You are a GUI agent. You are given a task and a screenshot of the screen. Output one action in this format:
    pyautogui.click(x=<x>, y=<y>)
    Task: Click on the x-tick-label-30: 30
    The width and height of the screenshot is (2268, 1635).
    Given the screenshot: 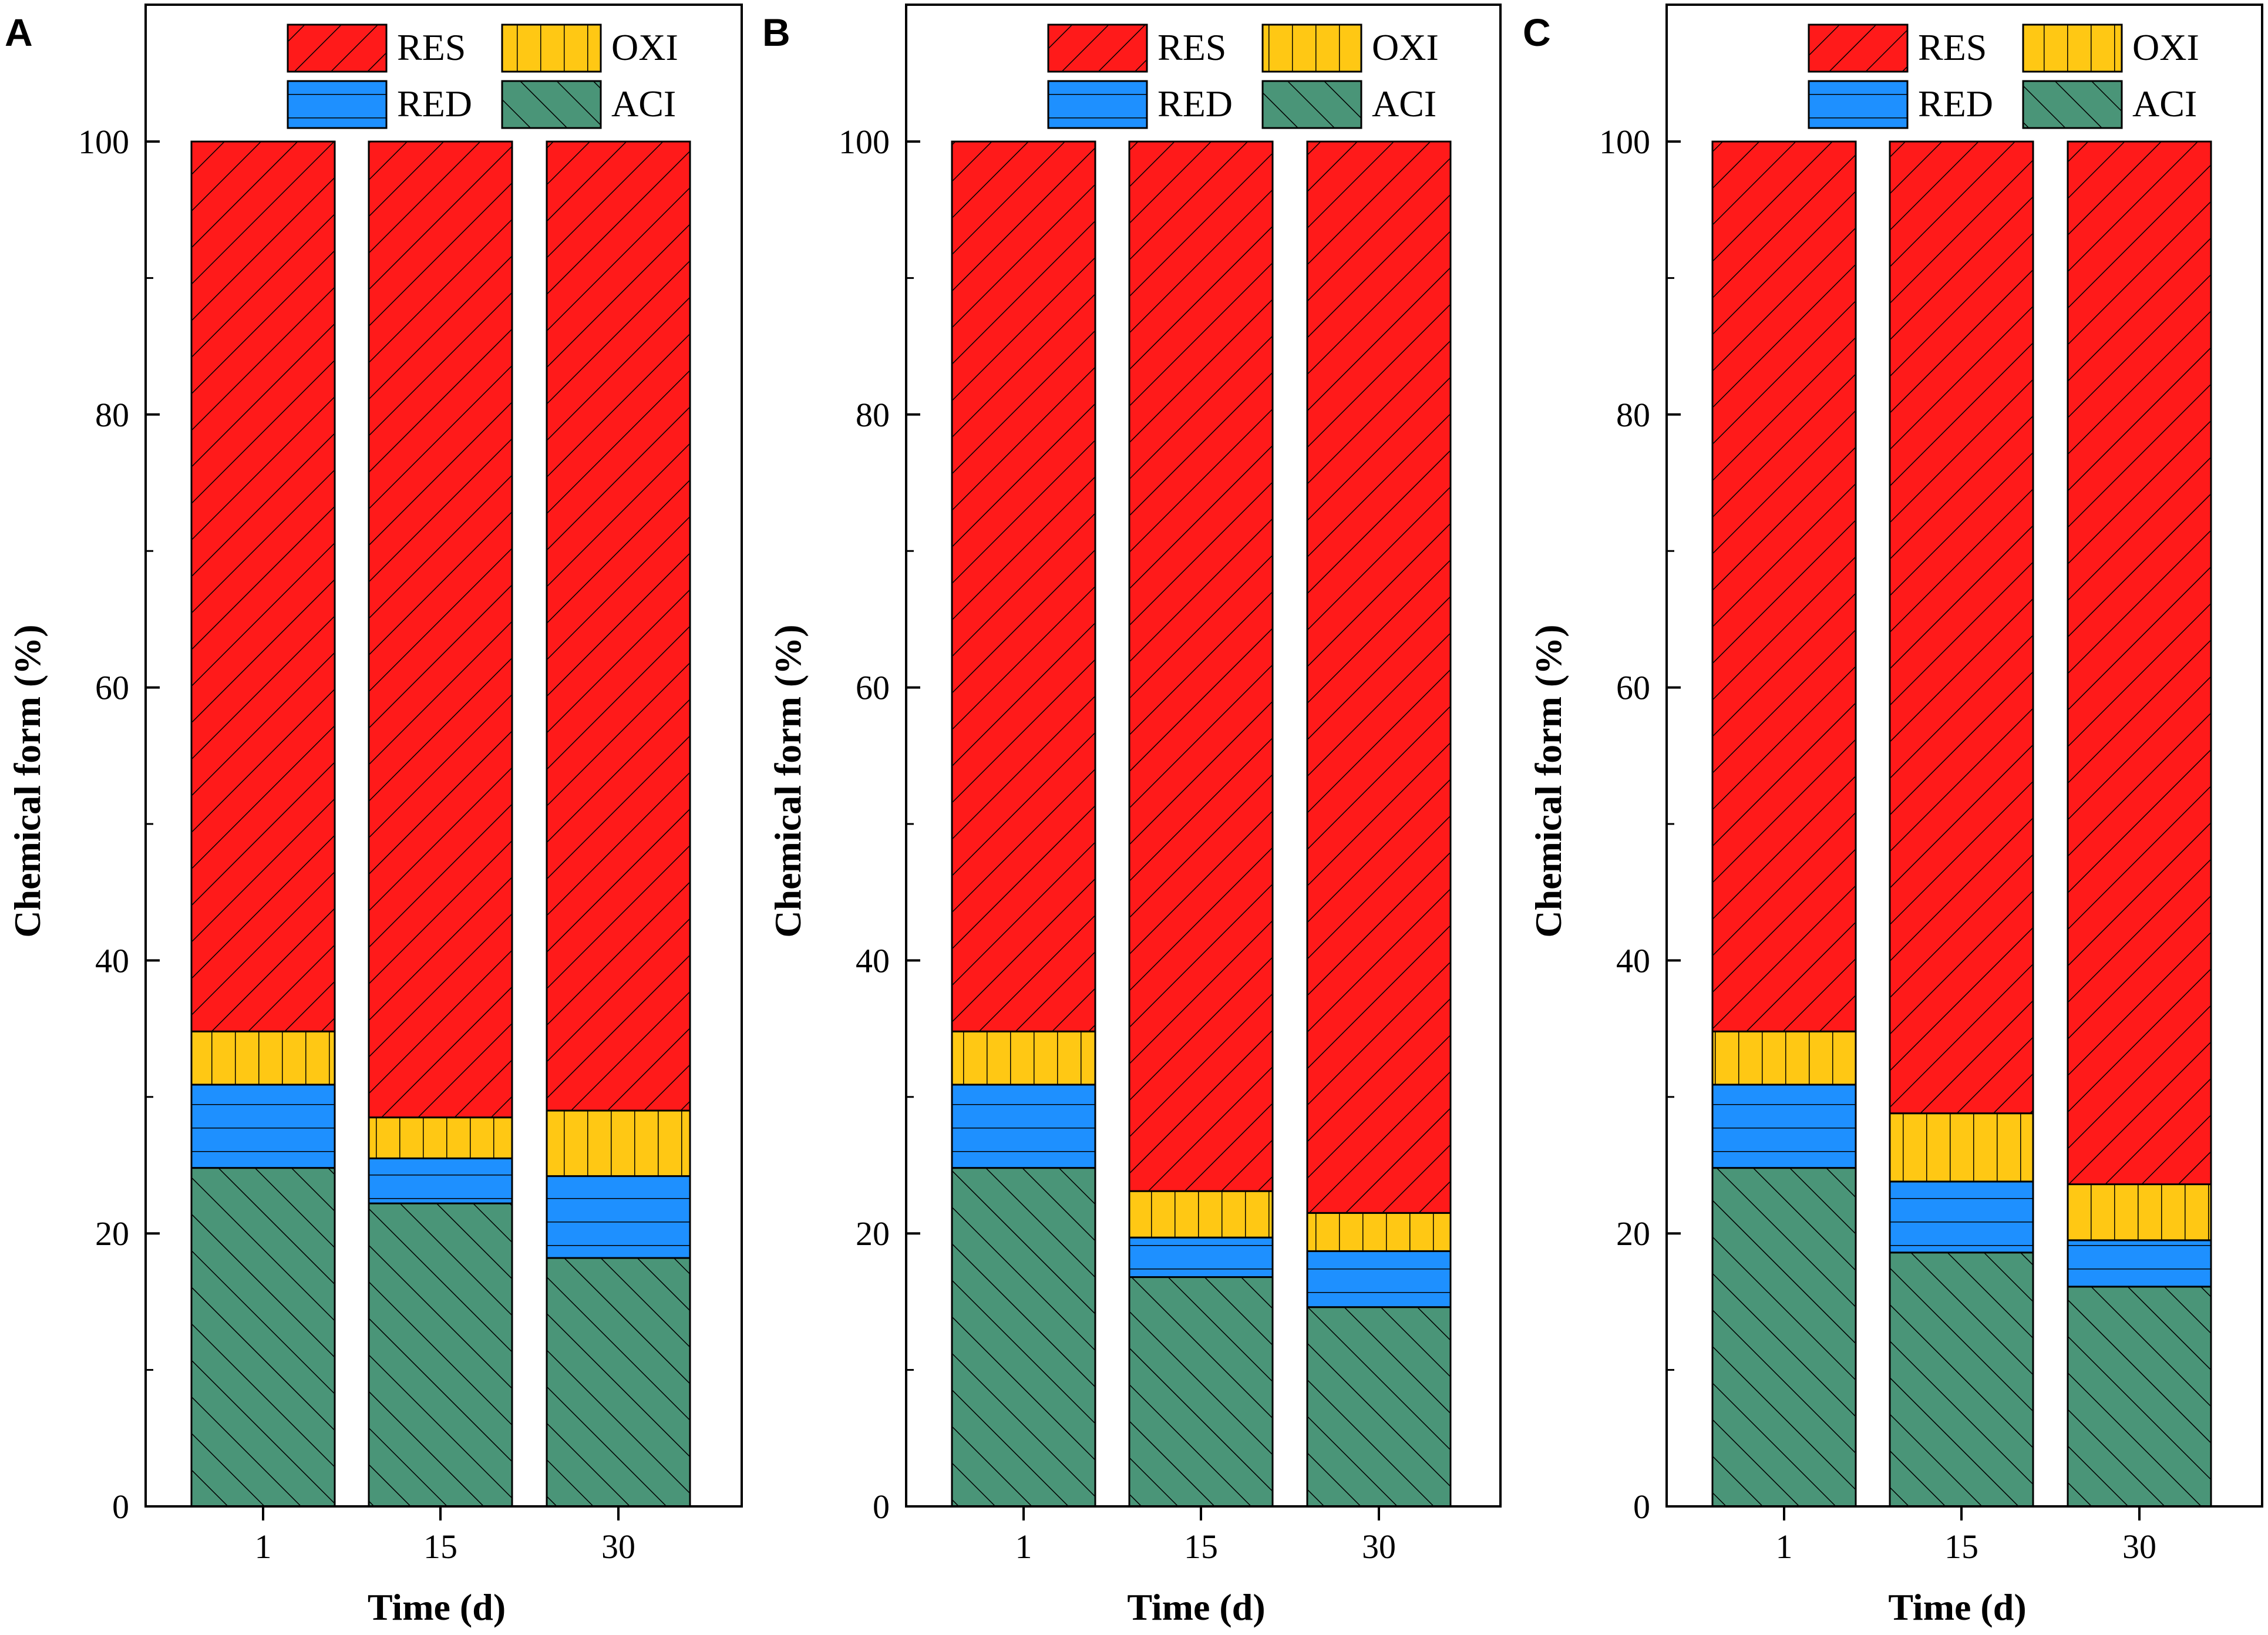 What is the action you would take?
    pyautogui.click(x=1379, y=1547)
    